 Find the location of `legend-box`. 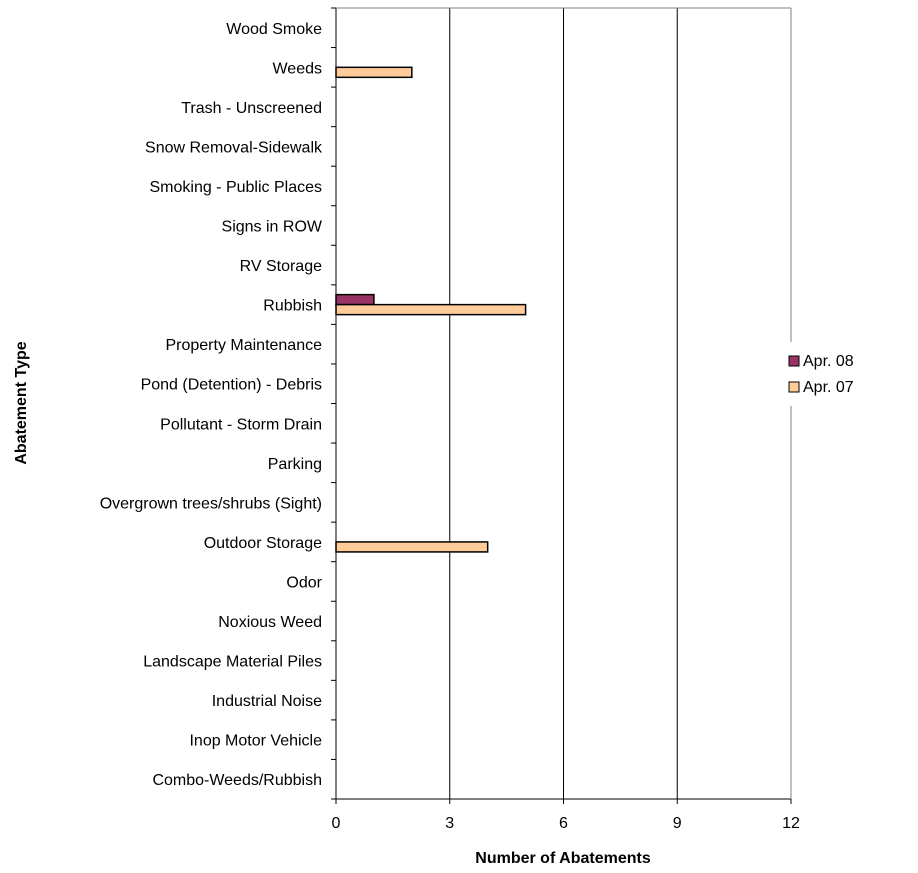

legend-box is located at coordinates (847, 374).